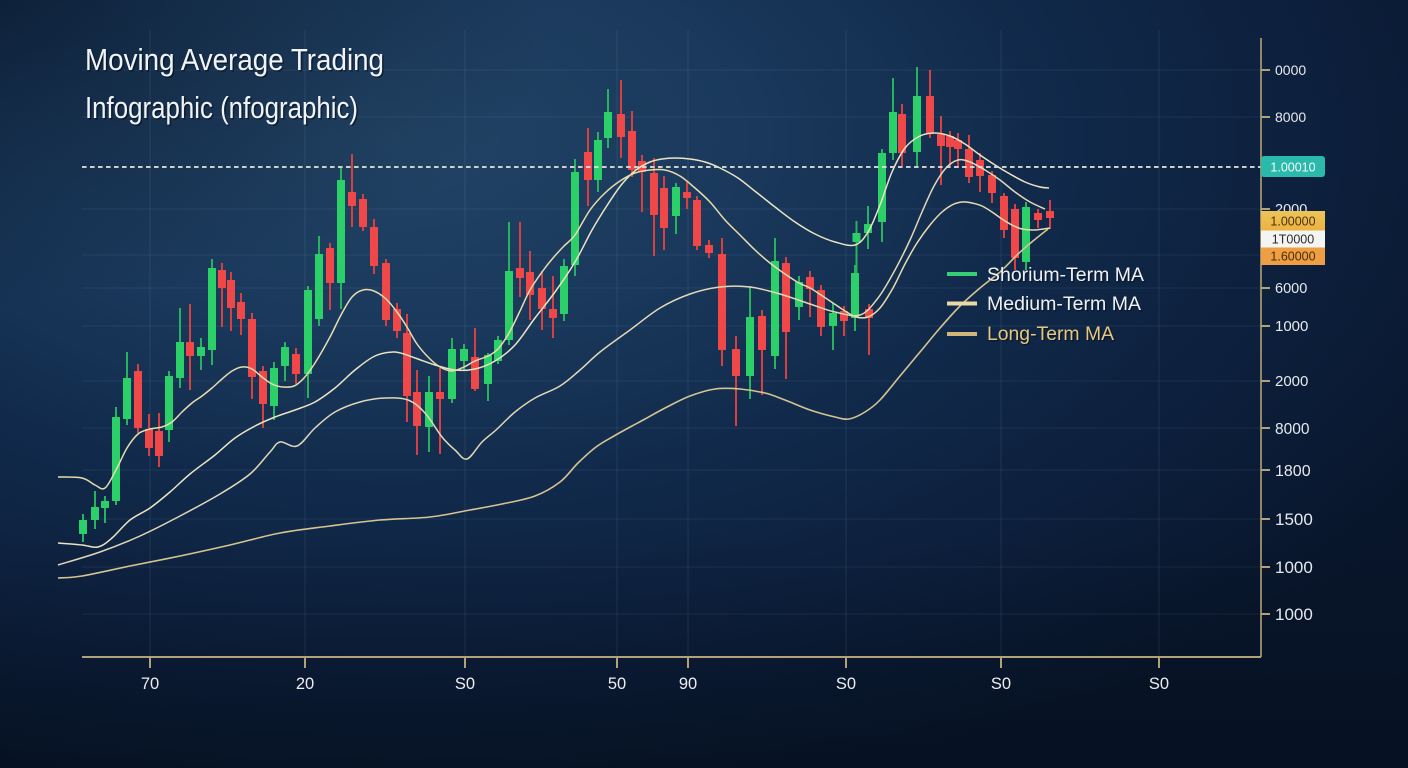  What do you see at coordinates (1291, 381) in the screenshot?
I see `svg-text: 2000` at bounding box center [1291, 381].